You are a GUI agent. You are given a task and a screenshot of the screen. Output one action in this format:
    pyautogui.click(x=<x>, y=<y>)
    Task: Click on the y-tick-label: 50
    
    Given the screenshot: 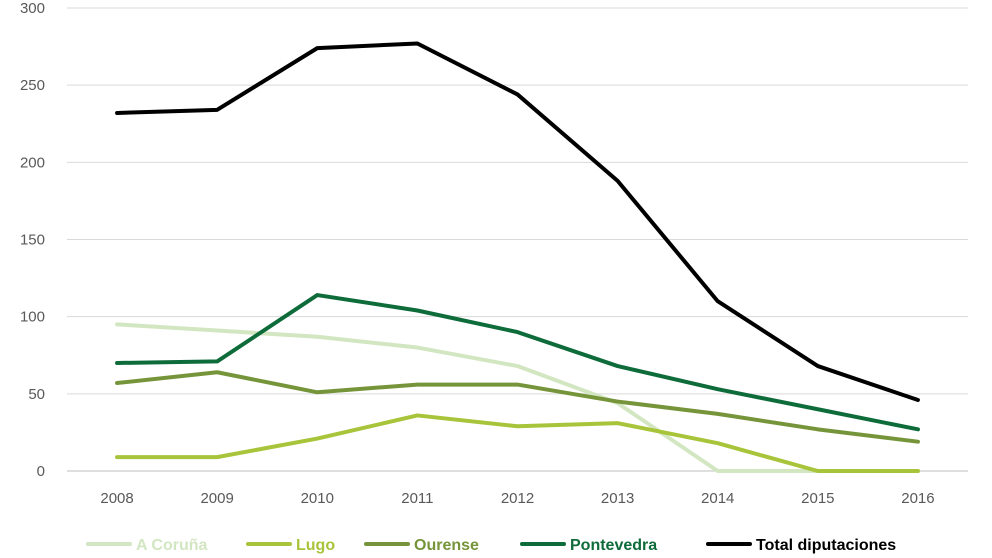 What is the action you would take?
    pyautogui.click(x=36, y=394)
    